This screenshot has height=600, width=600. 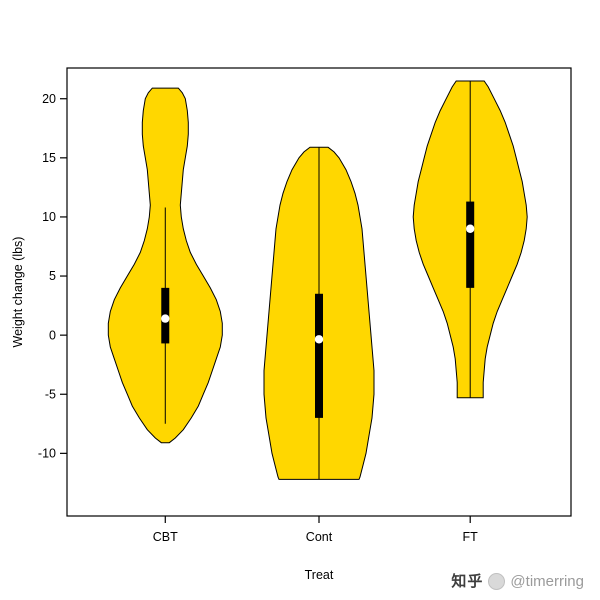 What do you see at coordinates (319, 537) in the screenshot?
I see `x-tick-label: Cont` at bounding box center [319, 537].